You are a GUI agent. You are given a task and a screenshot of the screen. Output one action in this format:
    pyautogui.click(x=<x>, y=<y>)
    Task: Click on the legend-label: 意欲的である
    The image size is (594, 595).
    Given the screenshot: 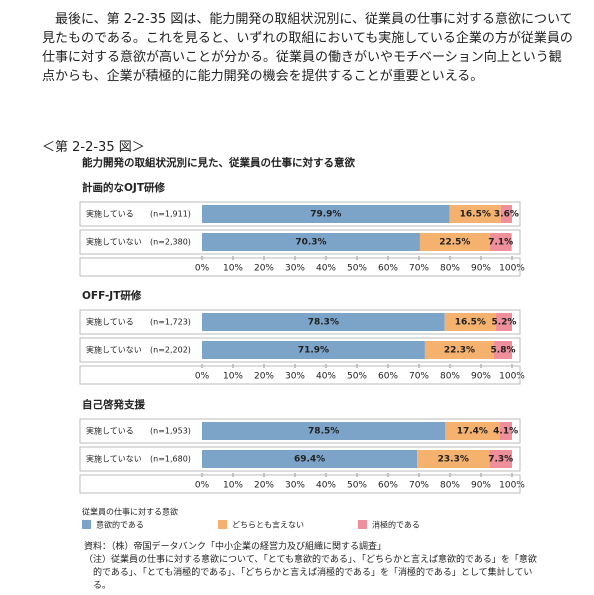 What is the action you would take?
    pyautogui.click(x=120, y=525)
    